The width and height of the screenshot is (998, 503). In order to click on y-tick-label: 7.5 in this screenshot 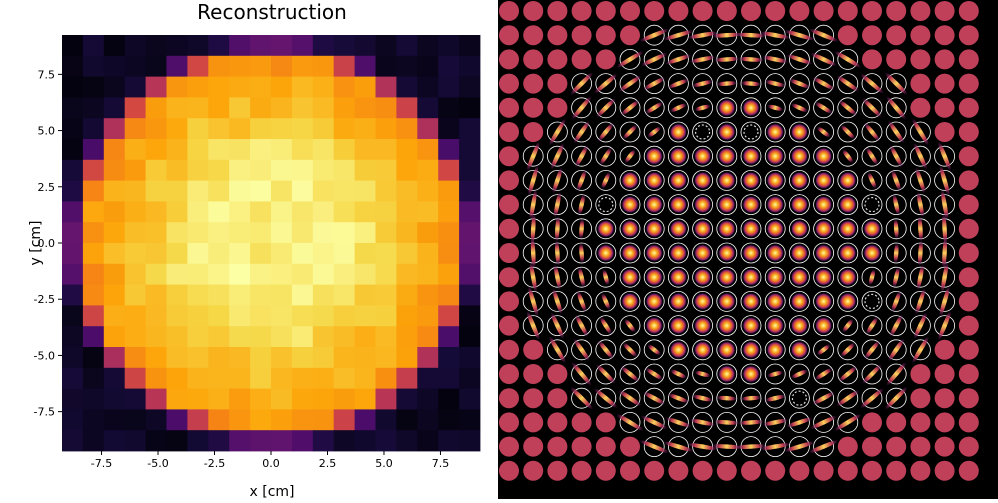, I will do `click(47, 74)`.